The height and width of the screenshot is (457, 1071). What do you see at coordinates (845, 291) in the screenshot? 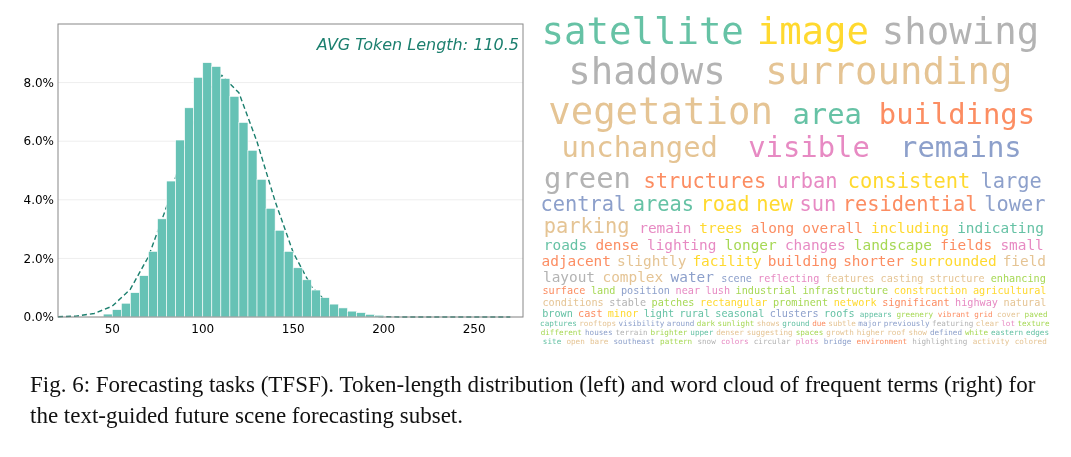
I see `category-label: infrastructure` at bounding box center [845, 291].